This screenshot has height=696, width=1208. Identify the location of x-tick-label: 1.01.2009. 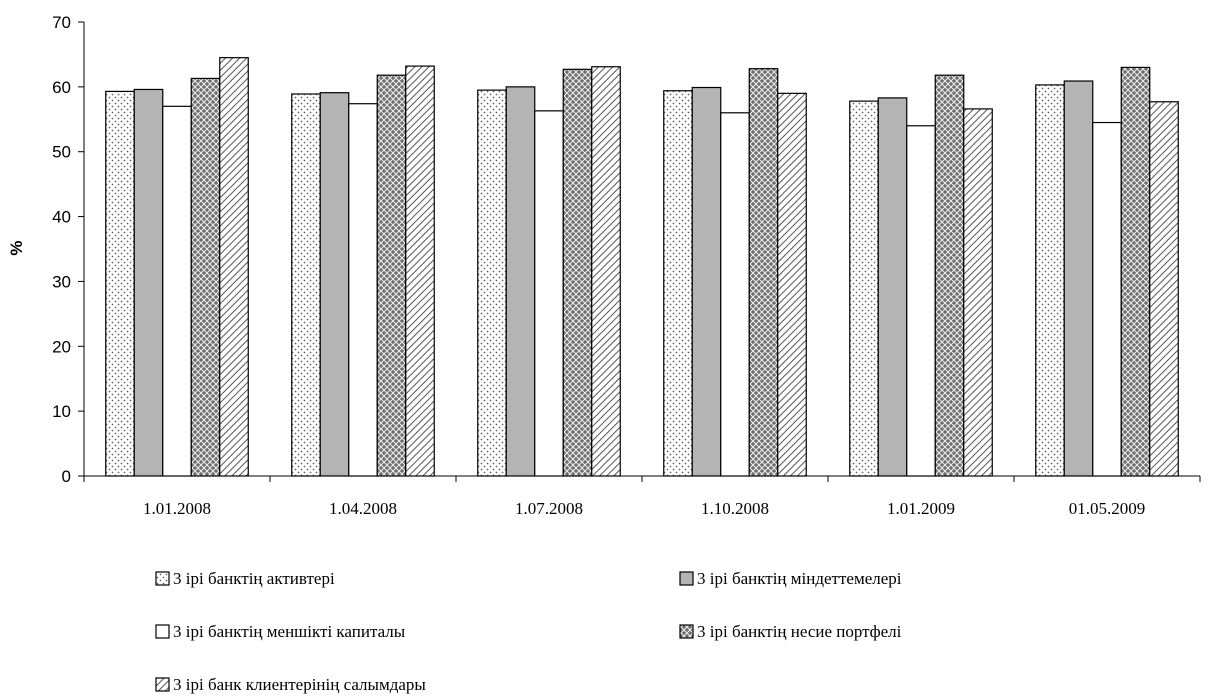
(921, 508).